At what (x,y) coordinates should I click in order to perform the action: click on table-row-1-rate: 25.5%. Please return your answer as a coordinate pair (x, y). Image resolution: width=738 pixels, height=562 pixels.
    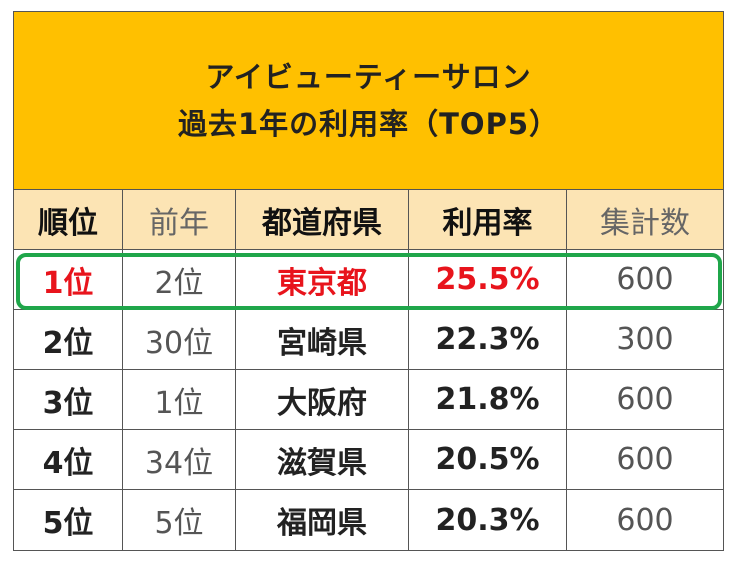
    Looking at the image, I should click on (488, 280).